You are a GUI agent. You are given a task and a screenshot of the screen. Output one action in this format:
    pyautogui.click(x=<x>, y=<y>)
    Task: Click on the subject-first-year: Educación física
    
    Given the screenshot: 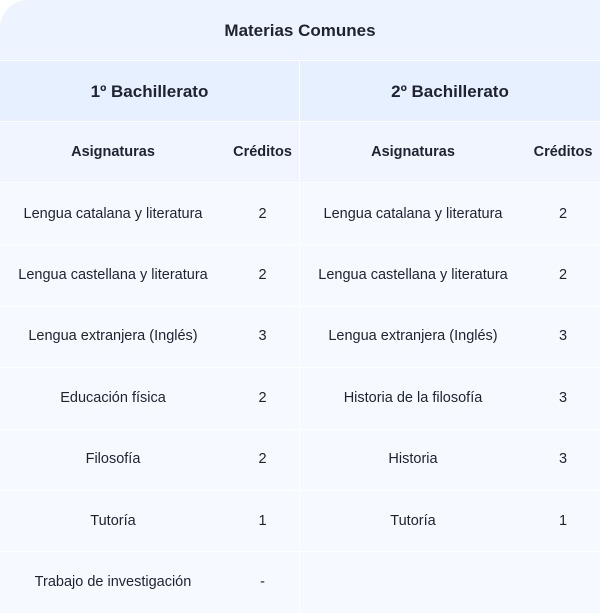 What is the action you would take?
    pyautogui.click(x=113, y=397)
    